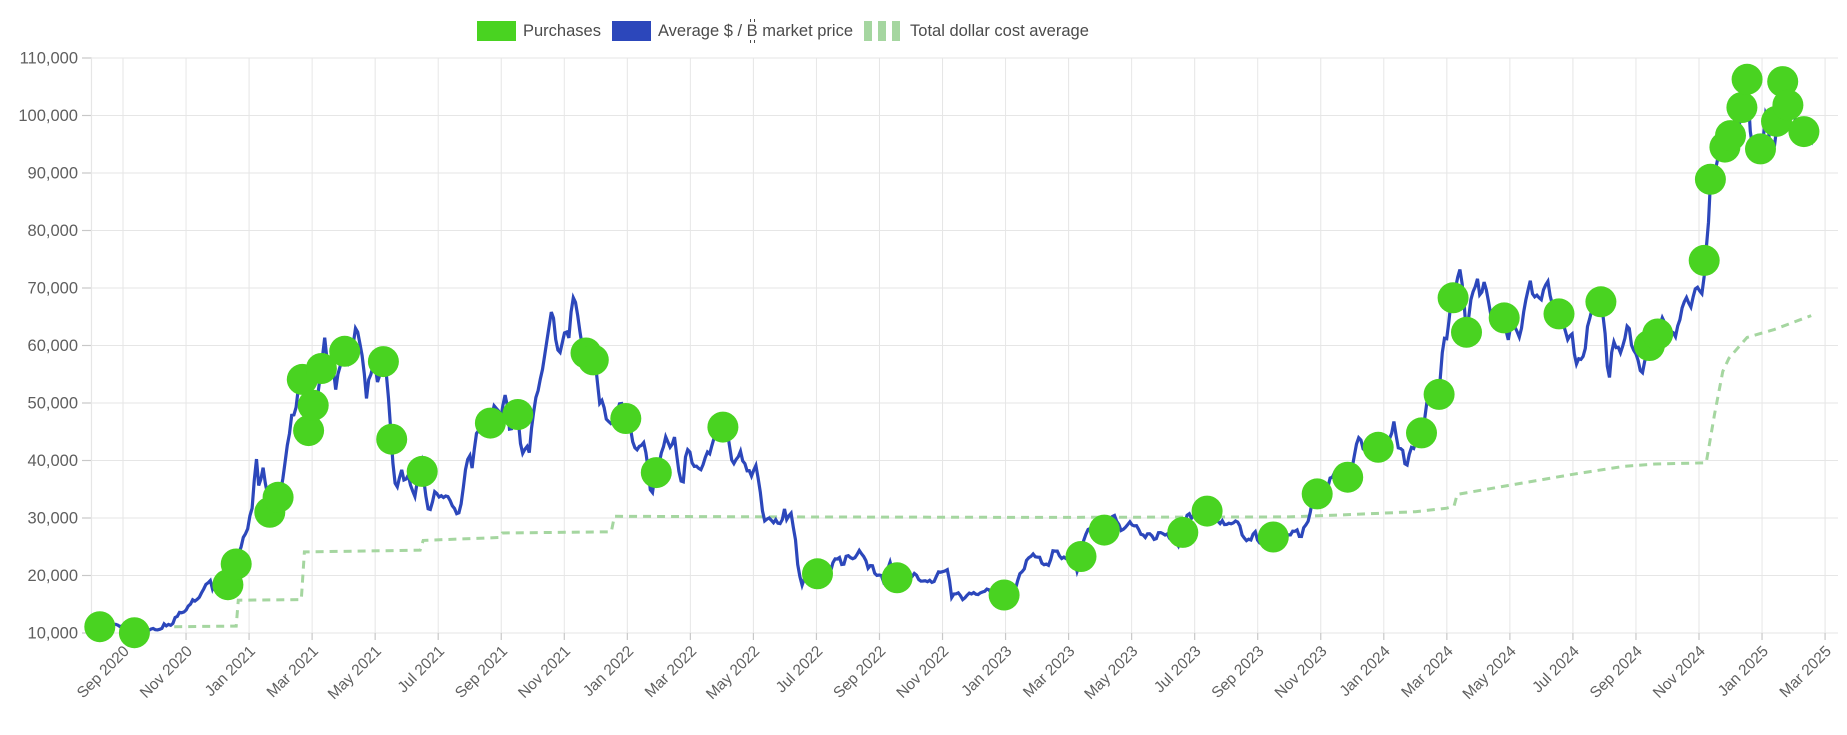 The width and height of the screenshot is (1847, 735). I want to click on purchases-swatch-icon, so click(496, 31).